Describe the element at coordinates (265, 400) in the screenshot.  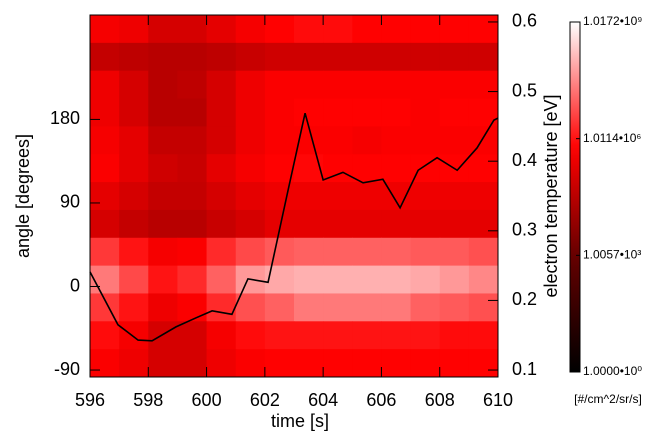
I see `x-tick-label: 602` at that location.